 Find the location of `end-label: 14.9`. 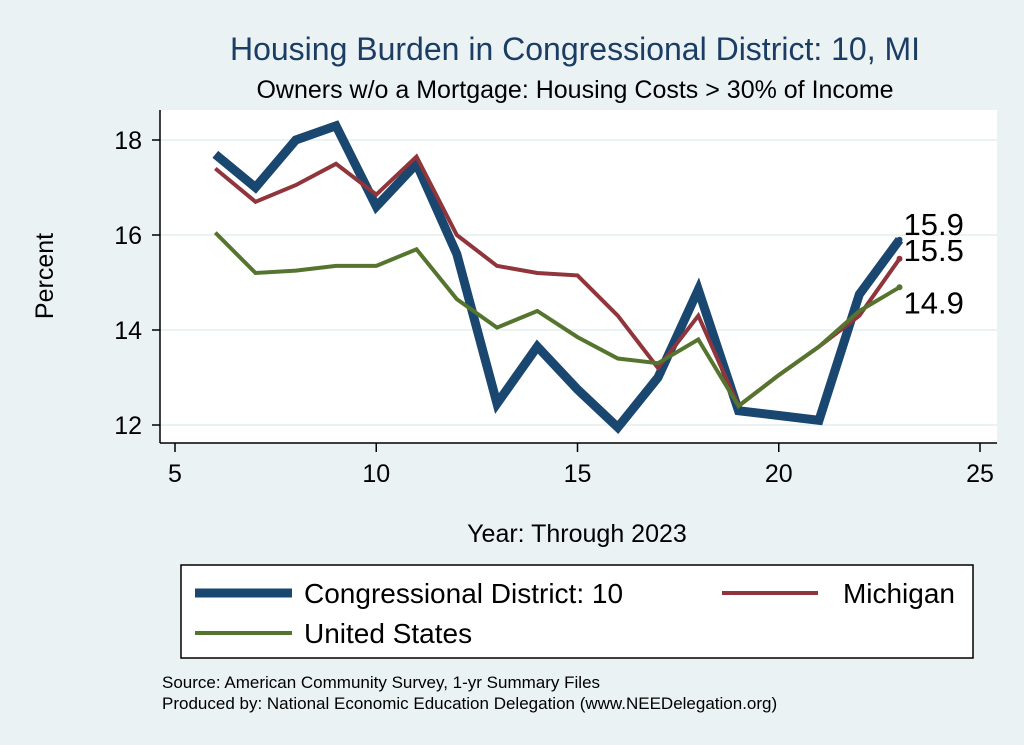

end-label: 14.9 is located at coordinates (934, 302).